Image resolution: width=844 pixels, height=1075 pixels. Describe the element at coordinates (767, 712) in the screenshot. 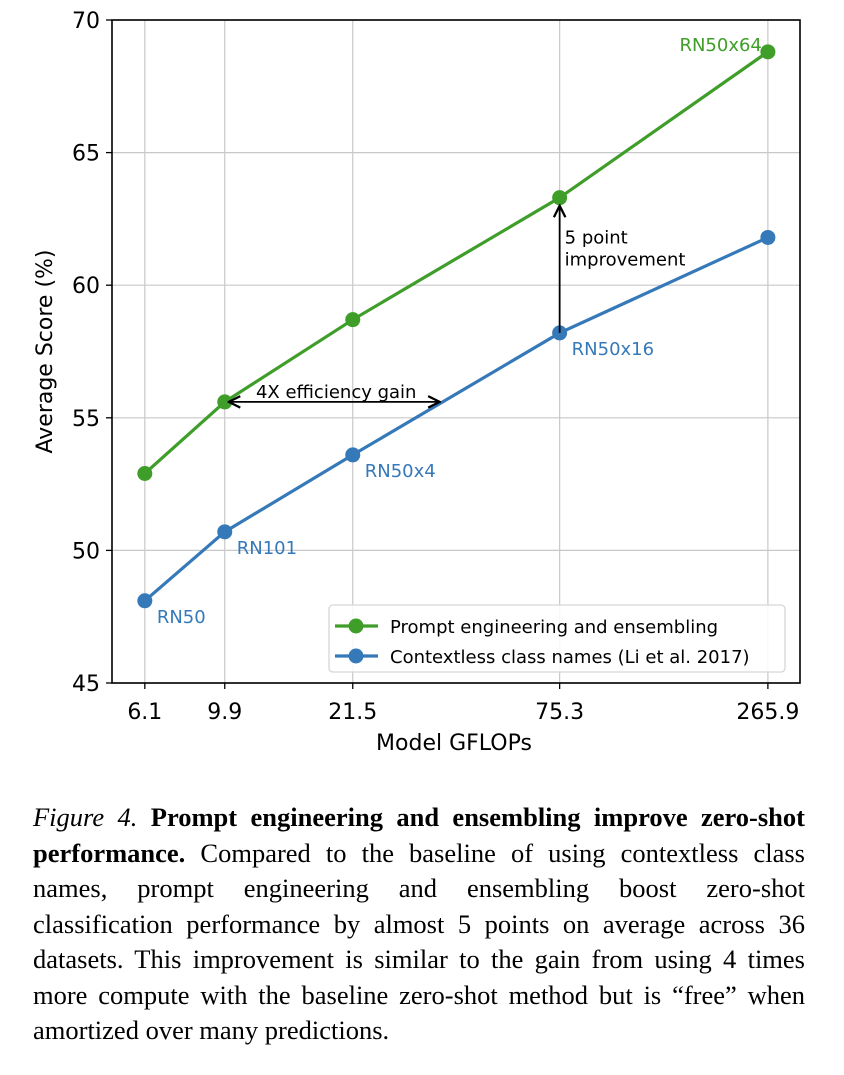

I see `x-tick-label: 265.9` at that location.